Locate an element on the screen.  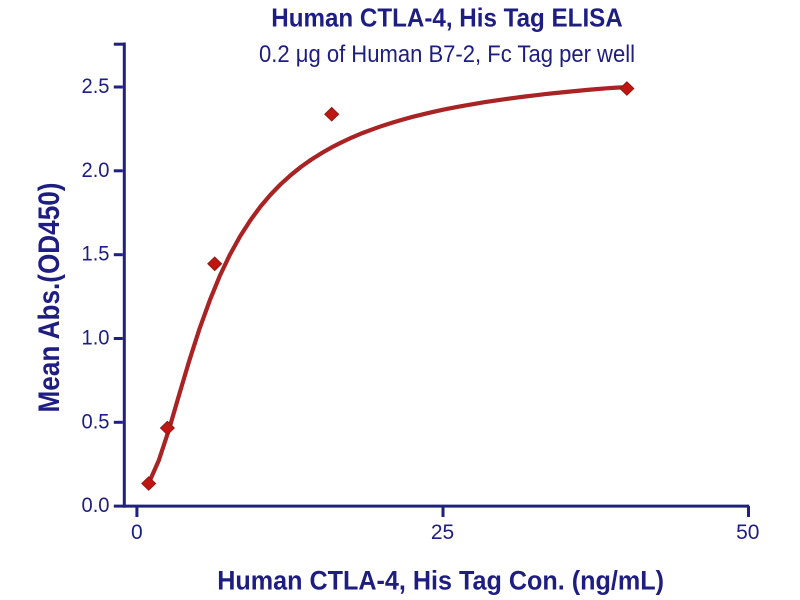
svg-text: 0.5 is located at coordinates (96, 421).